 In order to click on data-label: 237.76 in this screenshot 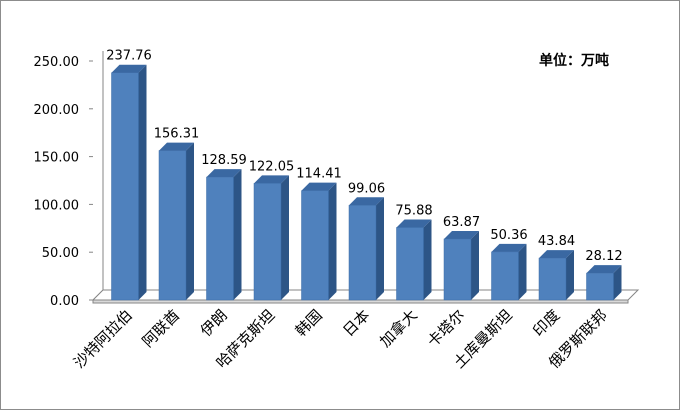, I will do `click(129, 56)`.